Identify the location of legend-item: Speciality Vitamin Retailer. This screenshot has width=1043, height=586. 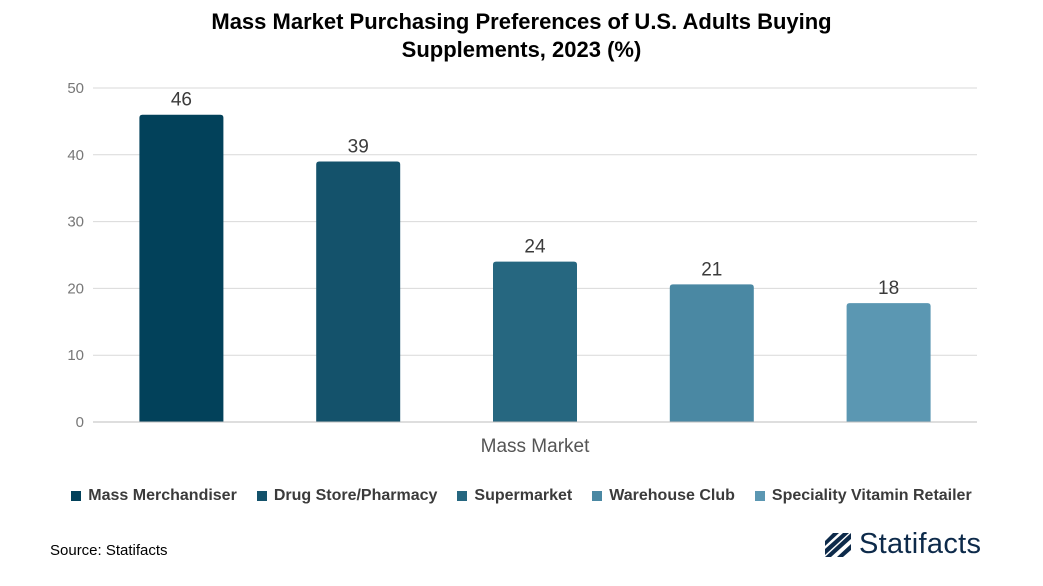
(863, 496).